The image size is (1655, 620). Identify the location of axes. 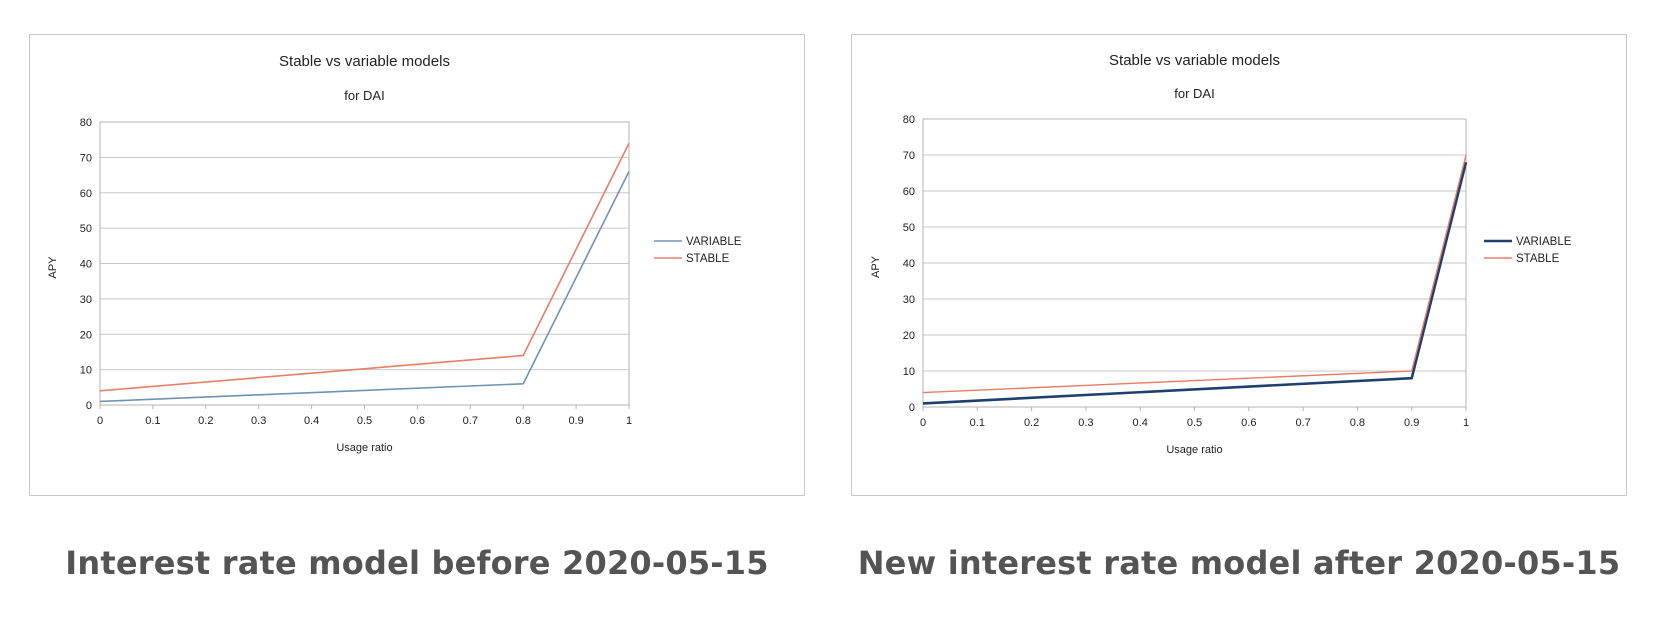
(364, 265).